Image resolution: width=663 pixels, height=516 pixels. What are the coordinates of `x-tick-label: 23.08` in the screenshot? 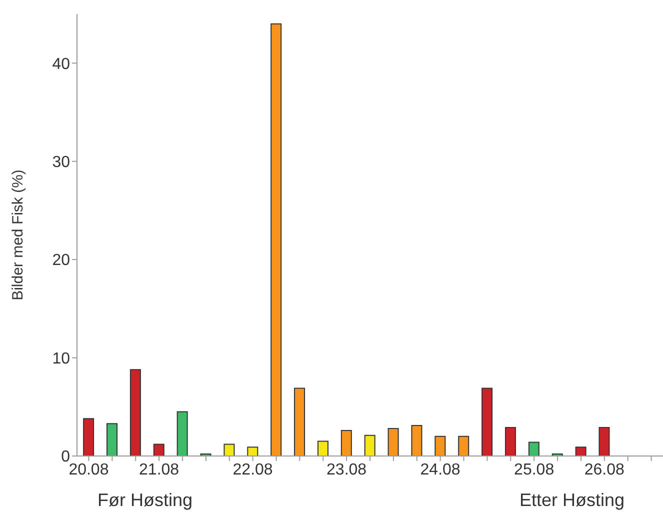 It's located at (346, 469).